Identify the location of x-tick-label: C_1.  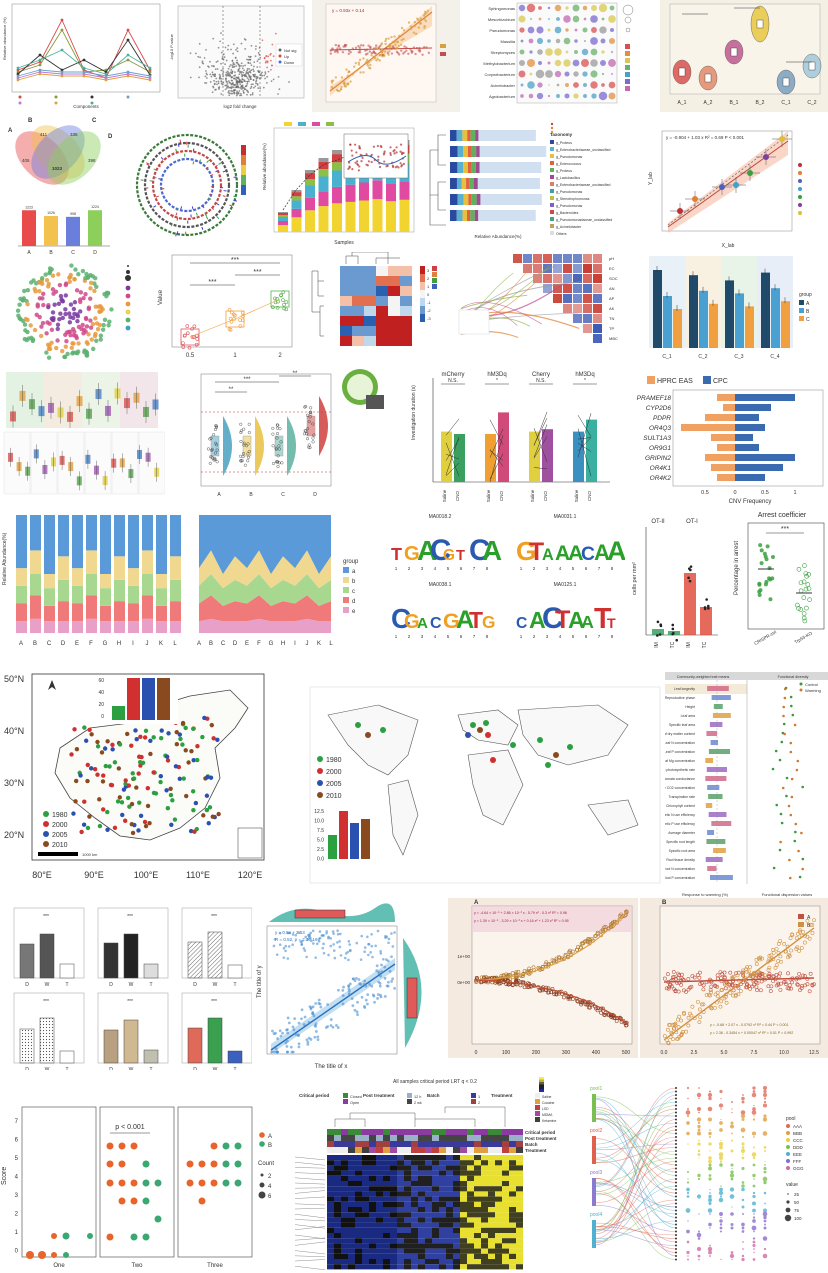
(666, 357).